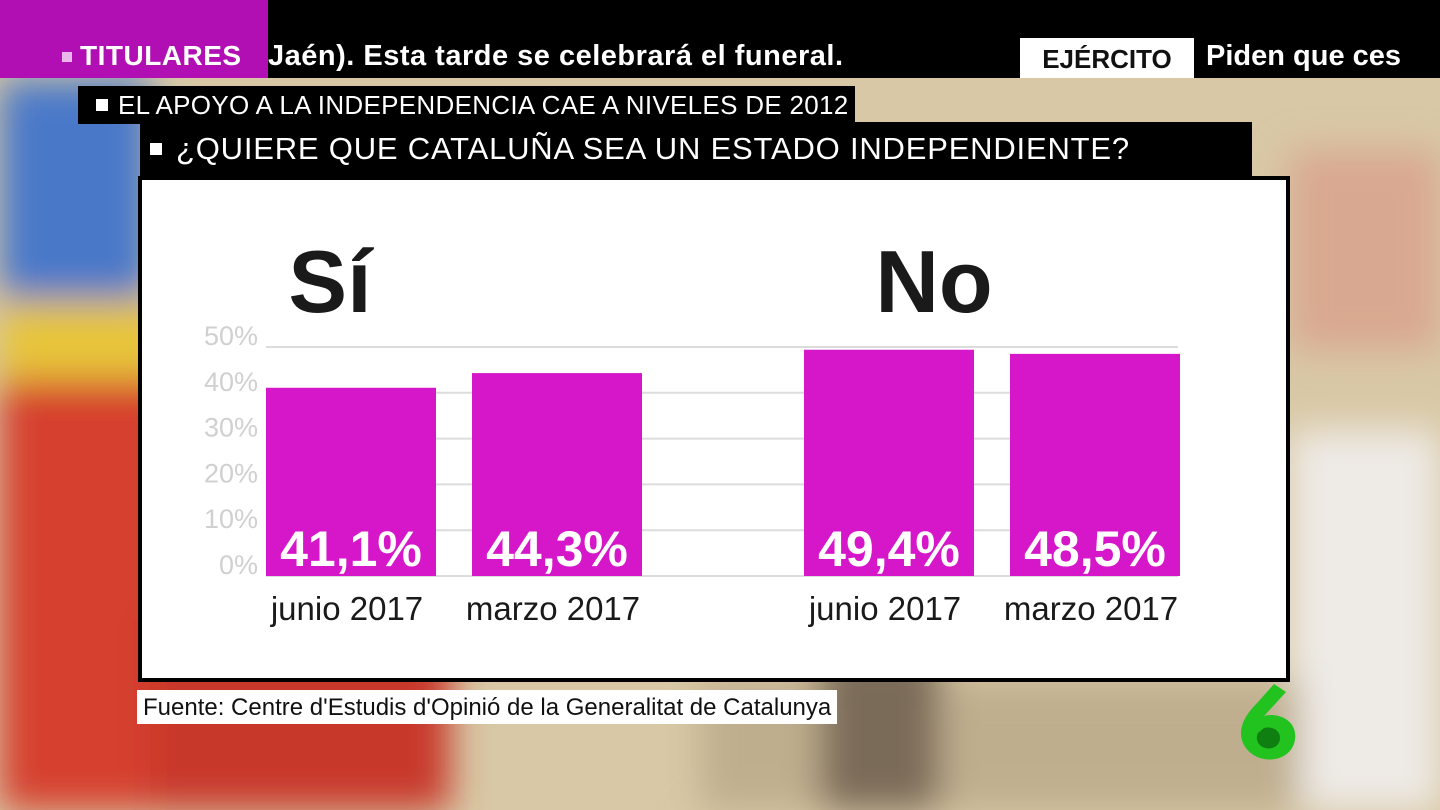 This screenshot has width=1440, height=810. What do you see at coordinates (134, 39) in the screenshot?
I see `ticker-section-tag: TITULARES` at bounding box center [134, 39].